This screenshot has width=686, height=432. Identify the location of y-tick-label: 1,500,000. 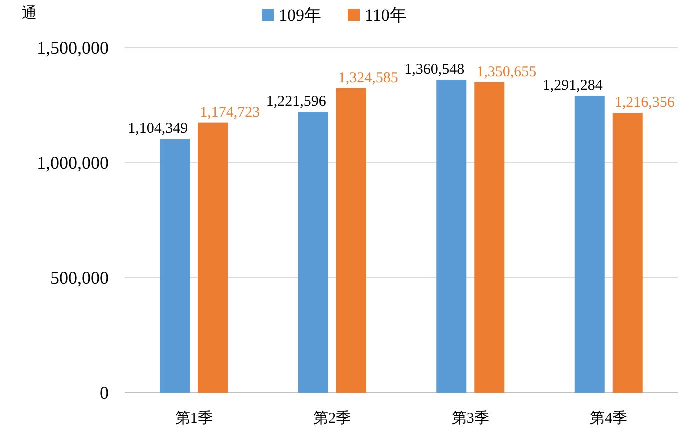
(73, 48).